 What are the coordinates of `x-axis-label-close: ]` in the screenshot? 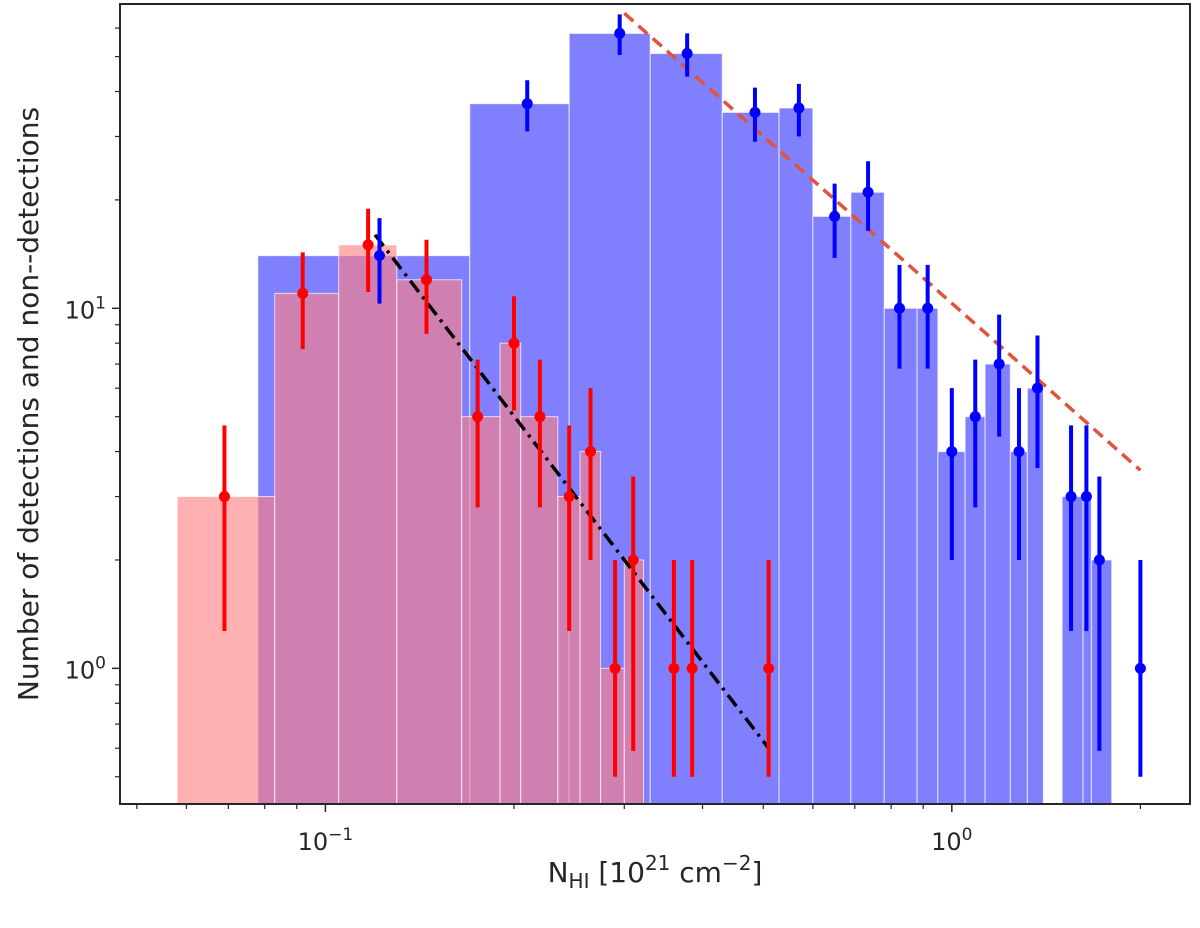 It's located at (756, 872).